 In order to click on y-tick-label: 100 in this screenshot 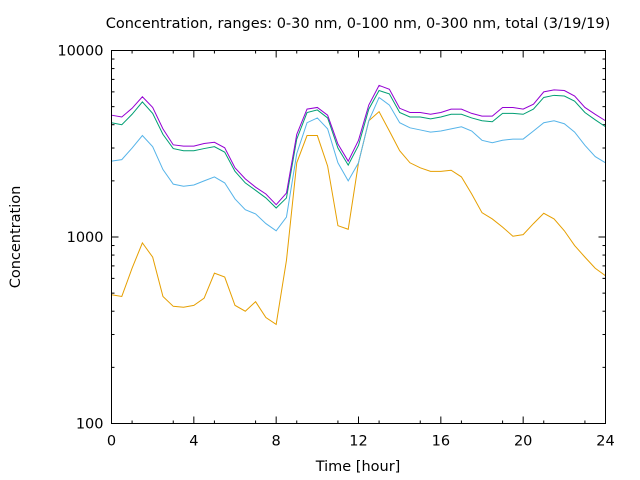, I will do `click(90, 425)`.